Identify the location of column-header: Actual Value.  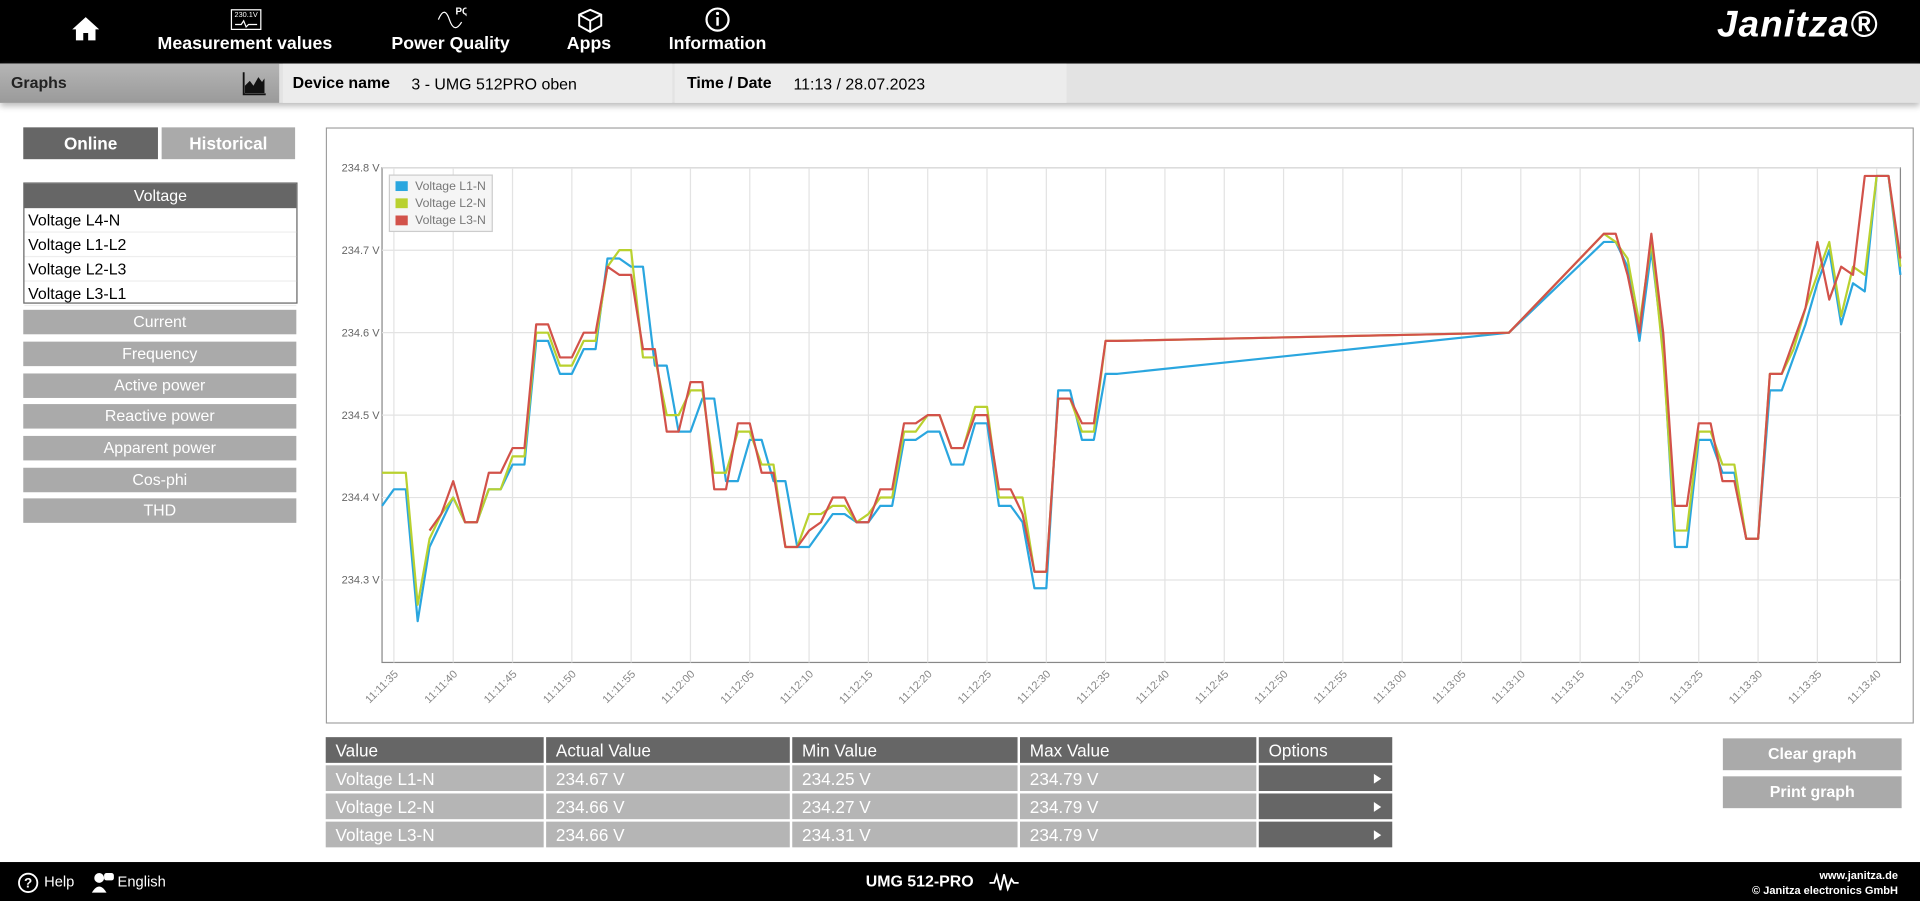
(668, 750).